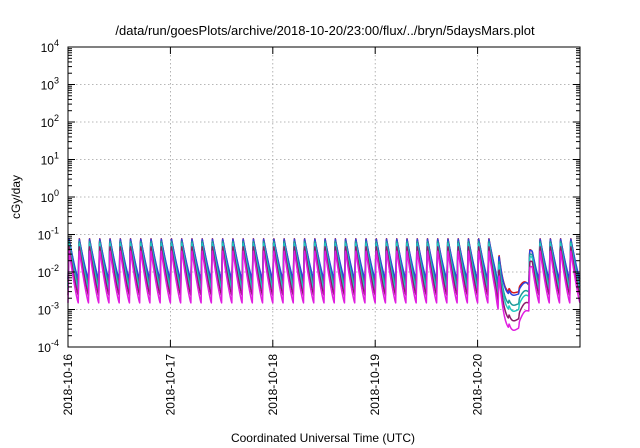  What do you see at coordinates (478, 385) in the screenshot?
I see `x-tick-label: 2018-10-20` at bounding box center [478, 385].